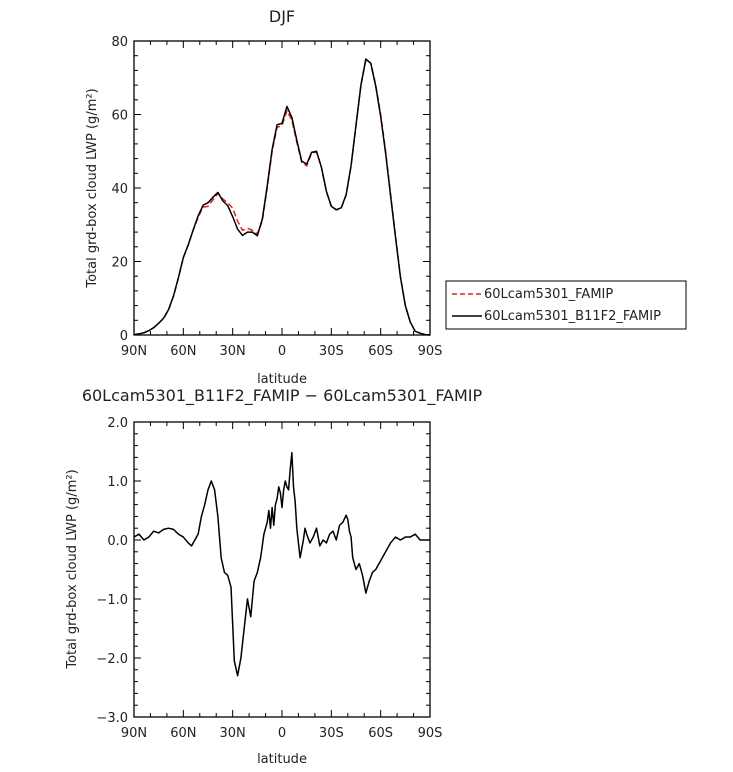 The width and height of the screenshot is (733, 772). Describe the element at coordinates (119, 189) in the screenshot. I see `y-tick-label: 40` at that location.